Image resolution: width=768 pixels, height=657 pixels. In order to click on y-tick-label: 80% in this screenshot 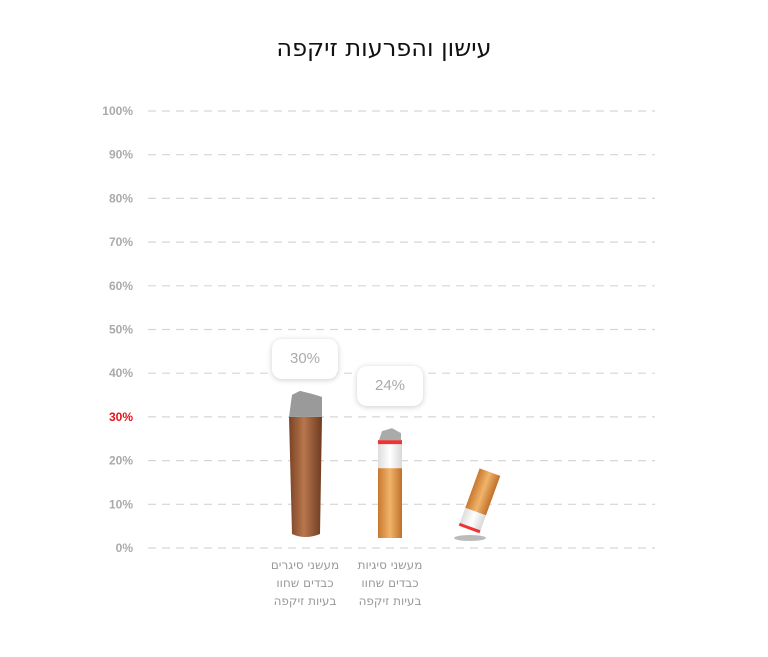, I will do `click(121, 198)`.